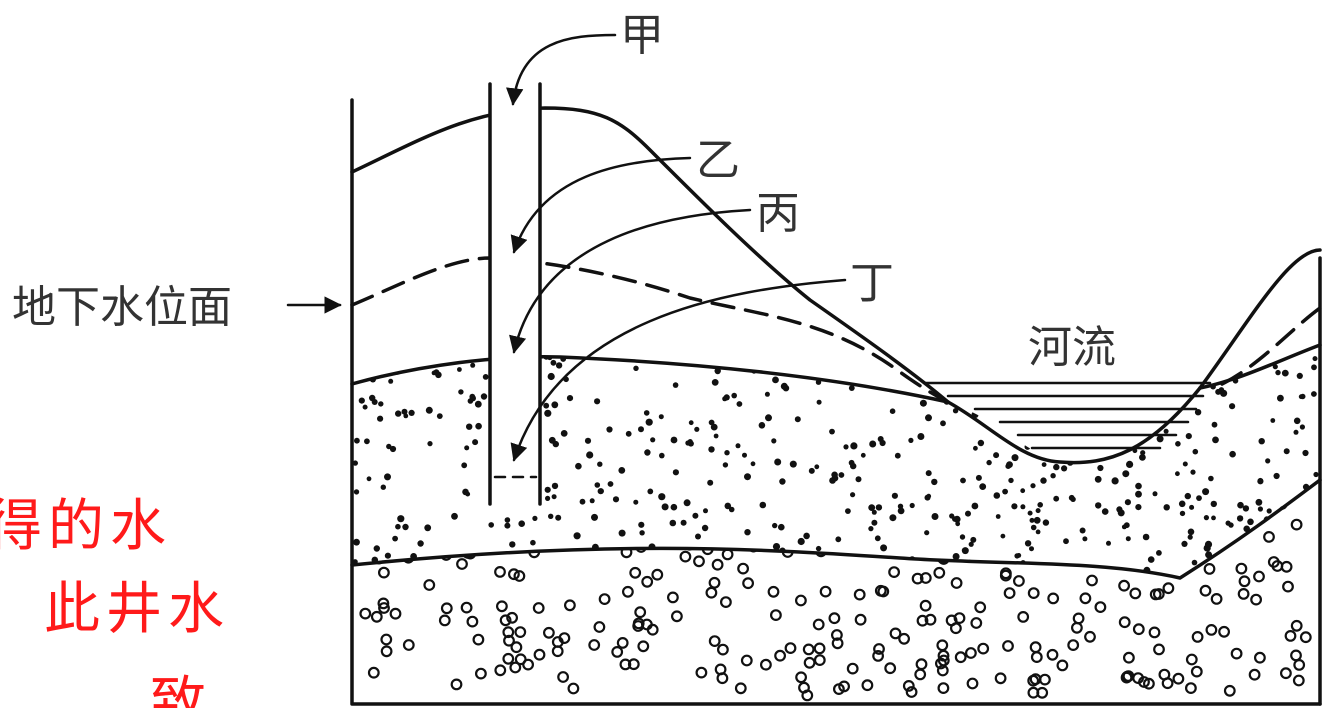  What do you see at coordinates (836, 529) in the screenshot?
I see `gravel-layer-top-line` at bounding box center [836, 529].